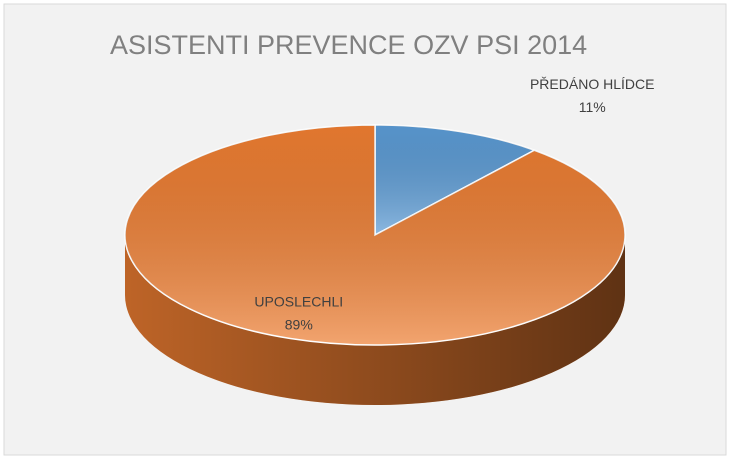 The width and height of the screenshot is (730, 464). Describe the element at coordinates (348, 45) in the screenshot. I see `chart-title: ASISTENTI PREVENCE OZV PSI 2014` at that location.